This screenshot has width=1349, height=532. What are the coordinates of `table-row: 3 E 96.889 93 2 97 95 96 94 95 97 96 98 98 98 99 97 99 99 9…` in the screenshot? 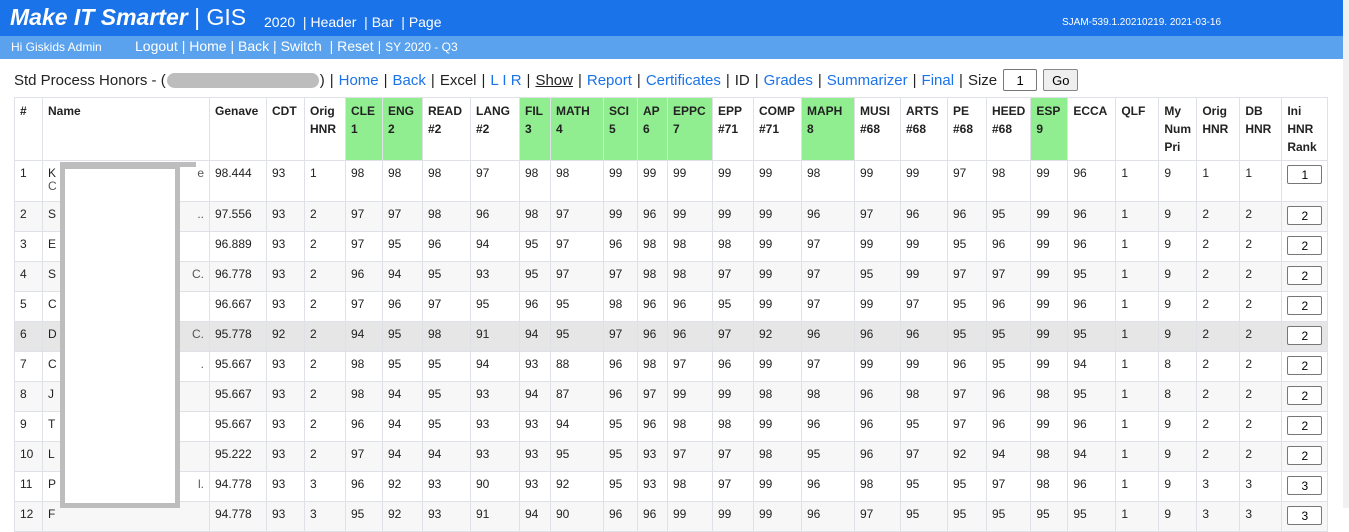 It's located at (671, 246).